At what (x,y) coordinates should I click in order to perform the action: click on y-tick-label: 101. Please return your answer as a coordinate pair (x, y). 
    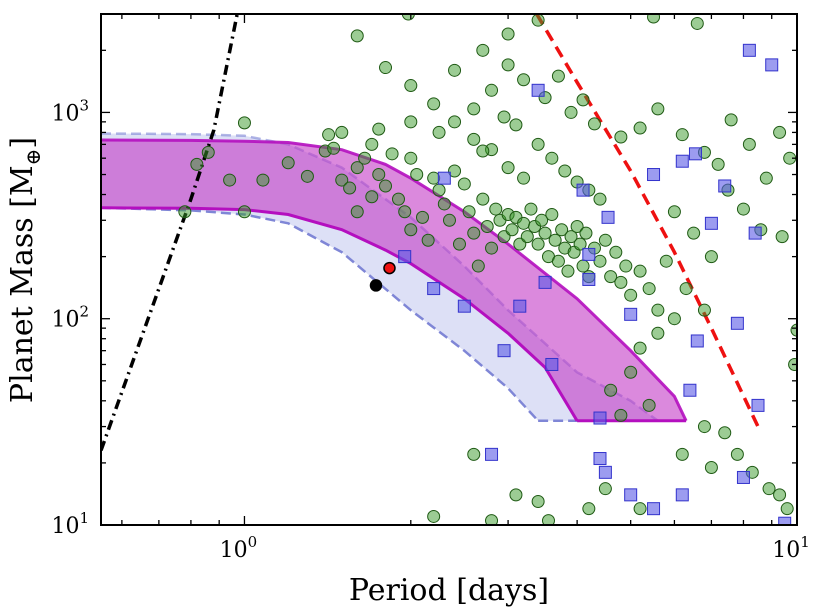
    Looking at the image, I should click on (70, 524).